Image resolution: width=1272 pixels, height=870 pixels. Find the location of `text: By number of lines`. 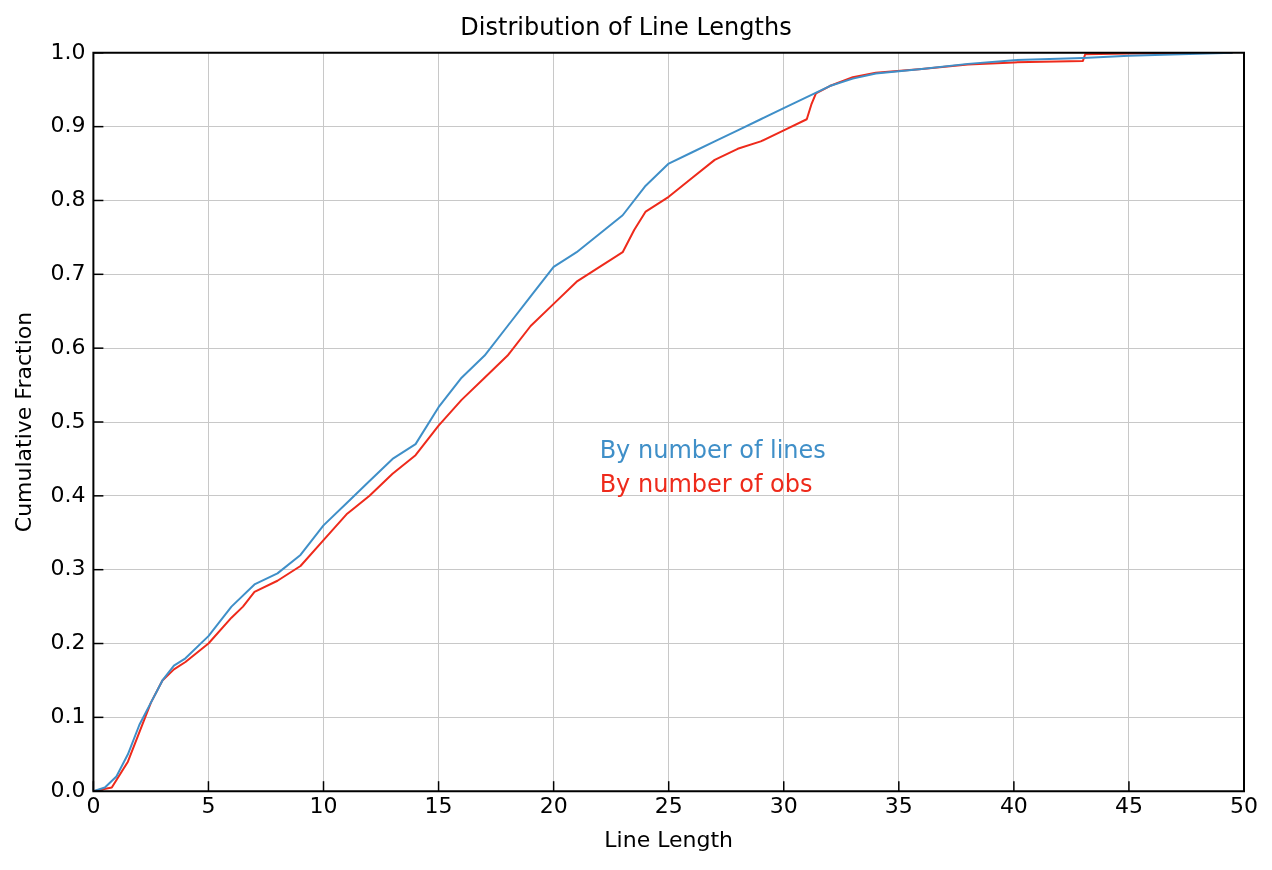

text: By number of lines is located at coordinates (712, 449).